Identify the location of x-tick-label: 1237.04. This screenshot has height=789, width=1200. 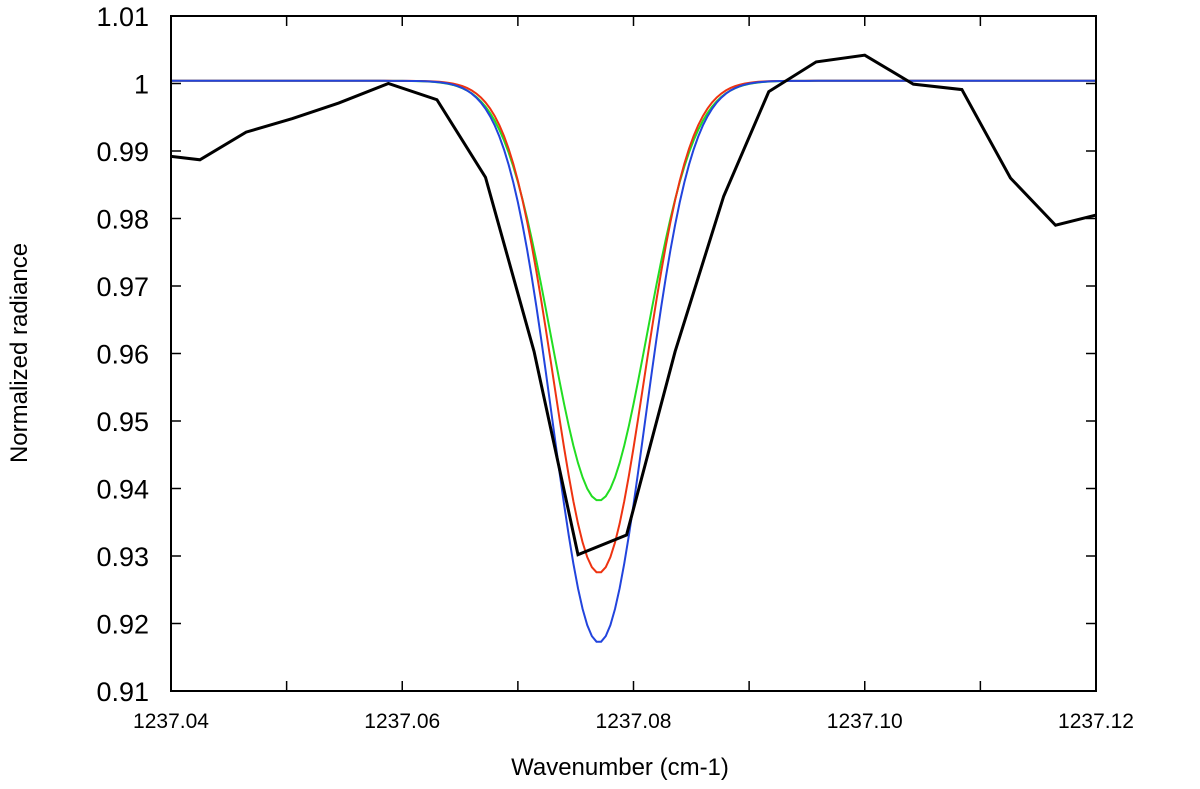
(171, 721).